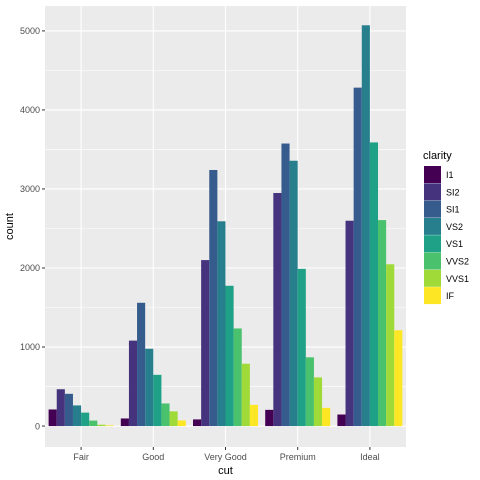 The width and height of the screenshot is (480, 480). I want to click on x-axis: Fair Good Very Good Premium Ideal, so click(226, 454).